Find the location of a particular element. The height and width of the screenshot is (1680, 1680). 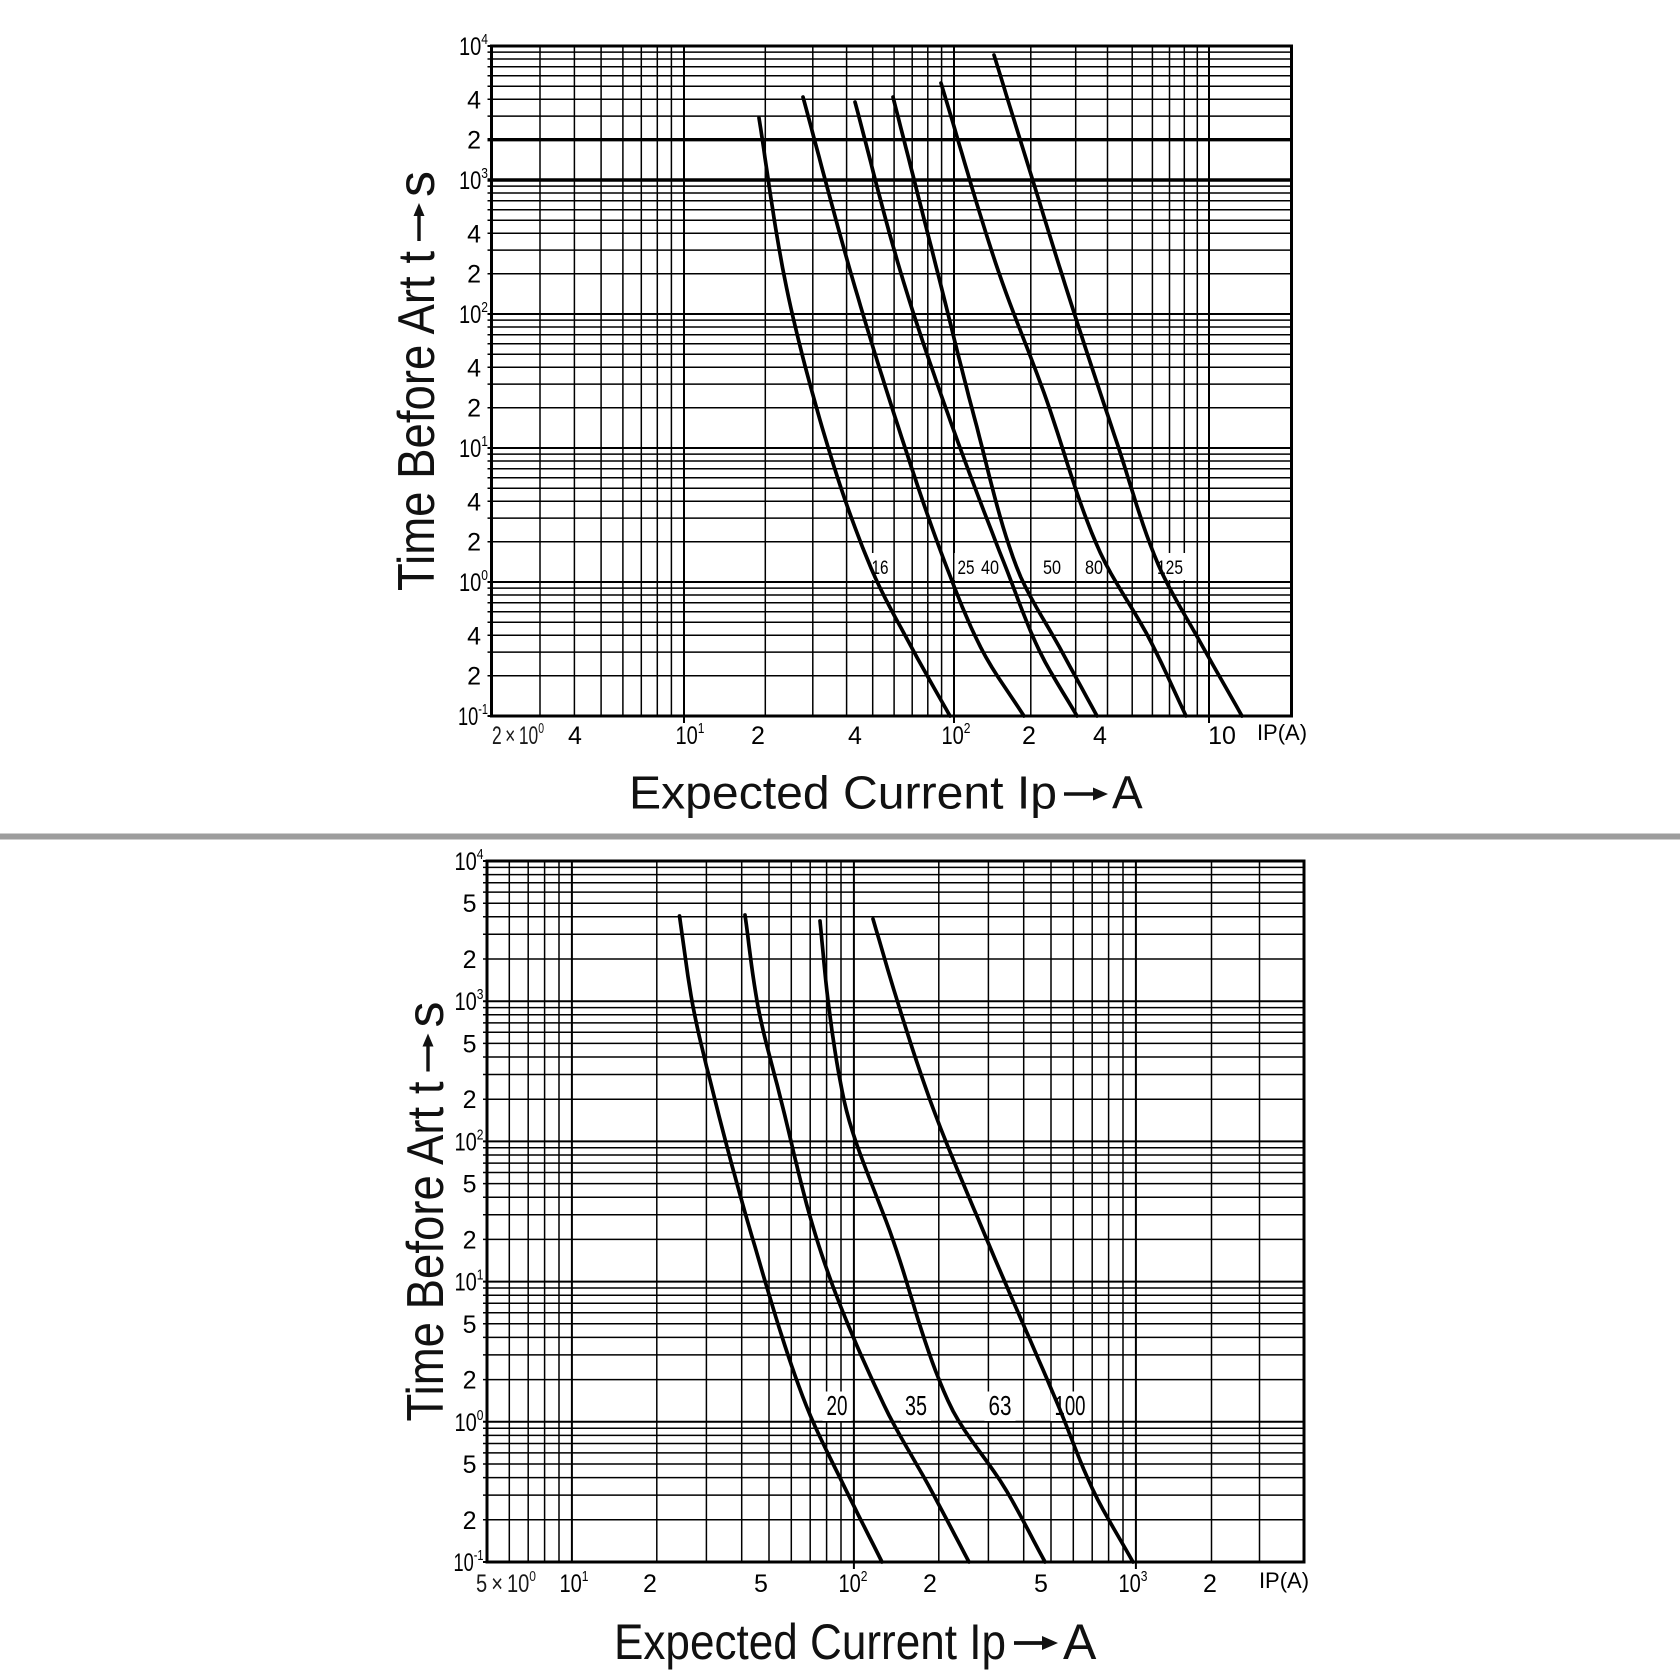

svg-text: 10-1 is located at coordinates (473, 716).